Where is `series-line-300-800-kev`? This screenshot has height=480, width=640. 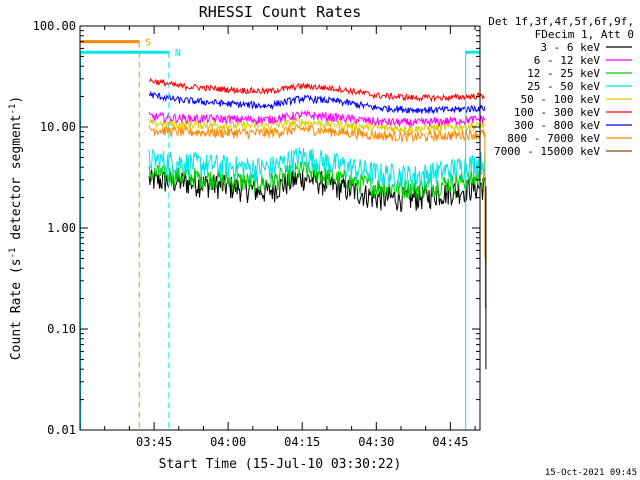
series-line-300-800-kev is located at coordinates (317, 102).